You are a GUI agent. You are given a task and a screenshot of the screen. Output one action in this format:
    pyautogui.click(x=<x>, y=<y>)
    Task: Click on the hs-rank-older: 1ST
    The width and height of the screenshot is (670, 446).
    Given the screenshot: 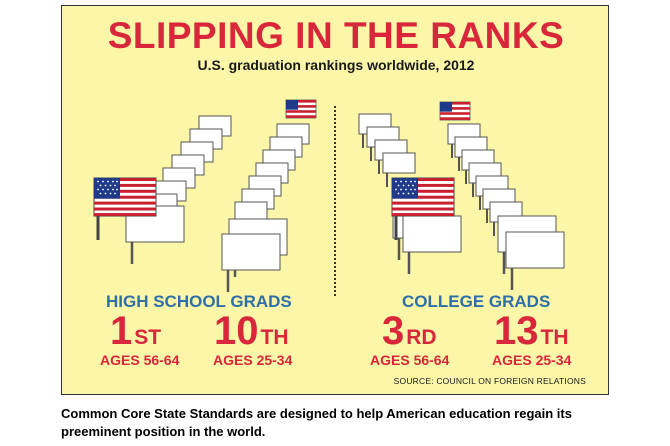 What is the action you would take?
    pyautogui.click(x=135, y=335)
    